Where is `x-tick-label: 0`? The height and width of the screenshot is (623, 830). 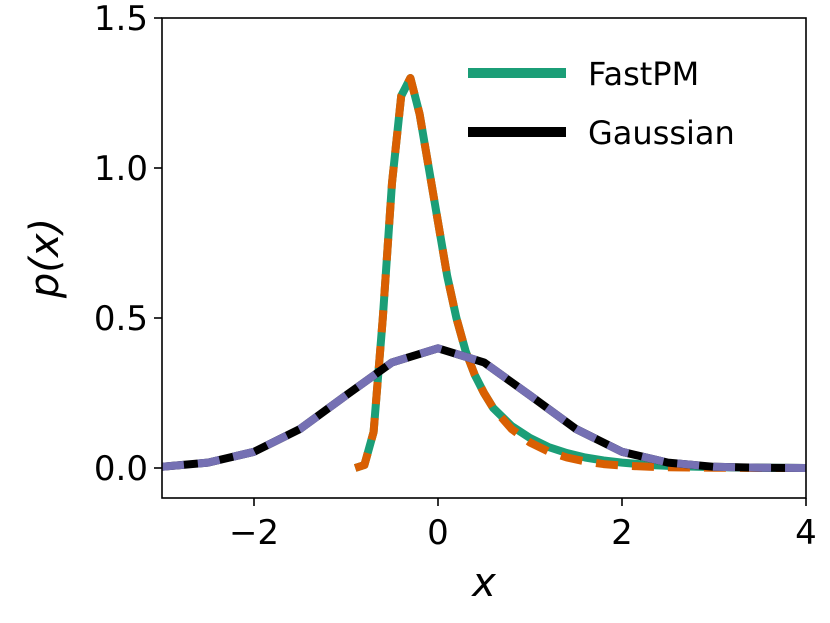
x-tick-label: 0 is located at coordinates (438, 533).